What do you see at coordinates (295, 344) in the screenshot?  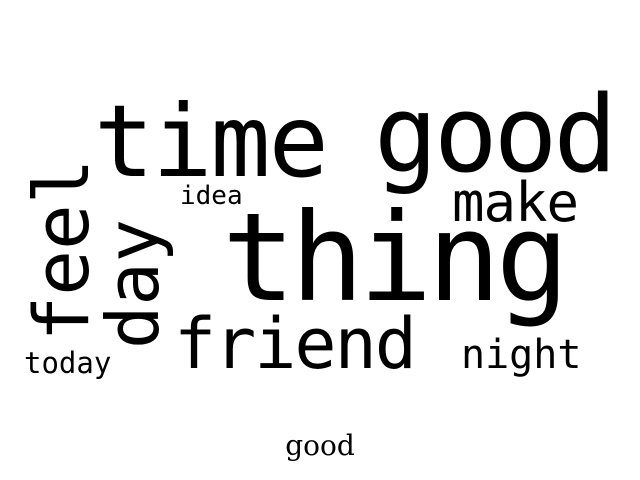 I see `word-friend: friend` at bounding box center [295, 344].